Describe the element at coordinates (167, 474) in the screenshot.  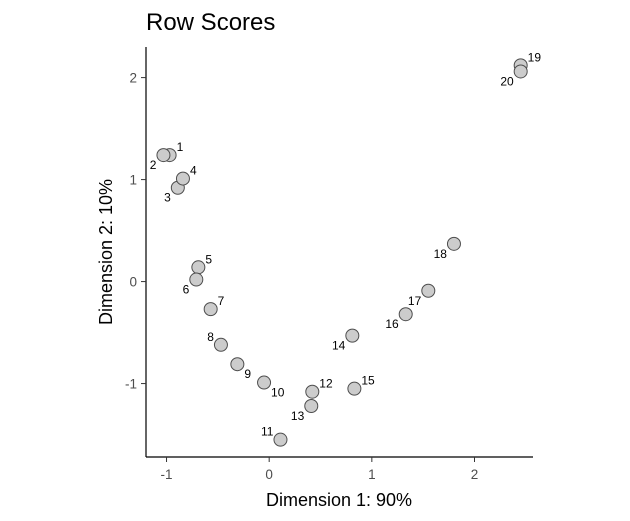
I see `x-tick-label: -1` at that location.